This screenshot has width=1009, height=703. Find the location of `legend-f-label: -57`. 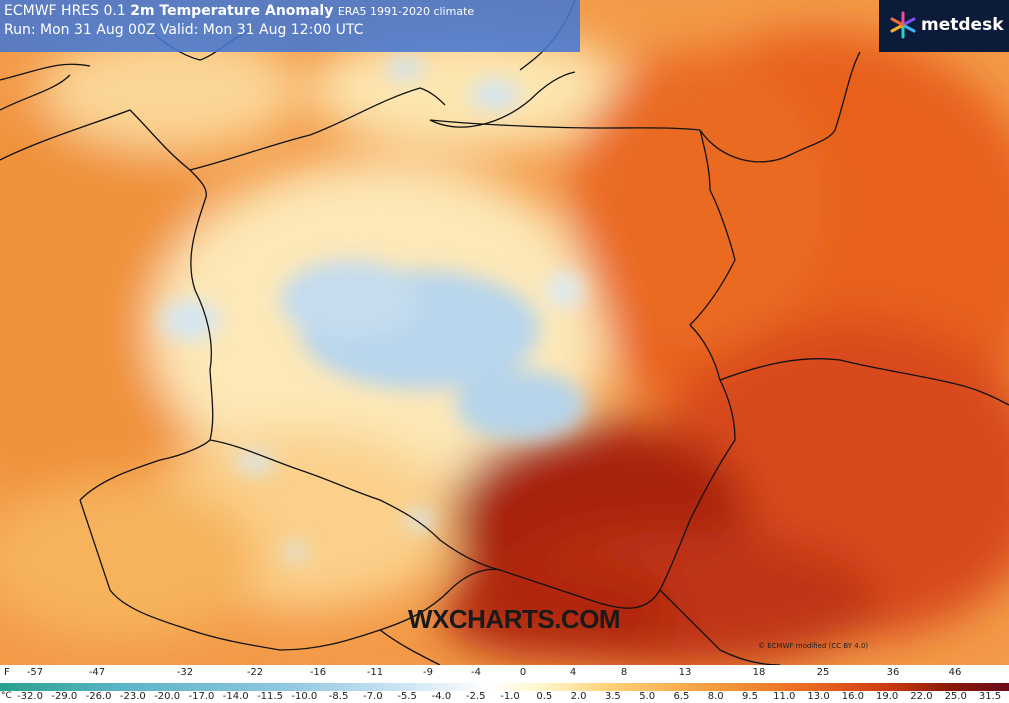

legend-f-label: -57 is located at coordinates (35, 672).